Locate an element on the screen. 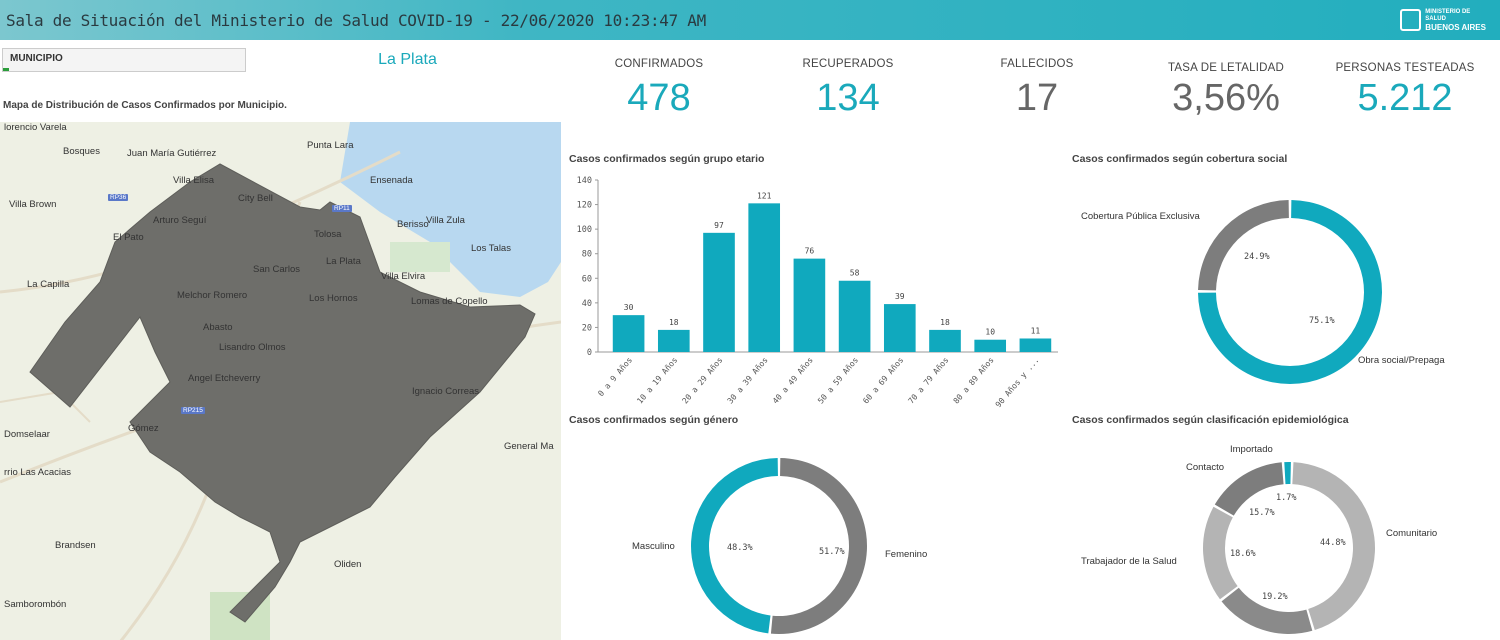  kpi-value: 5.212 is located at coordinates (1405, 98).